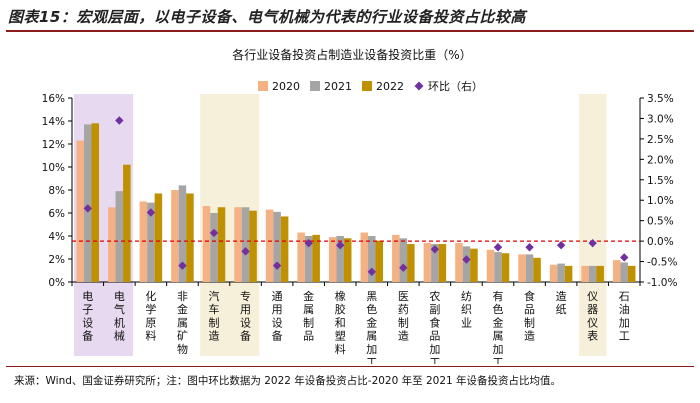 Image resolution: width=700 pixels, height=403 pixels. Describe the element at coordinates (87, 316) in the screenshot. I see `category-label: 电子设备` at that location.